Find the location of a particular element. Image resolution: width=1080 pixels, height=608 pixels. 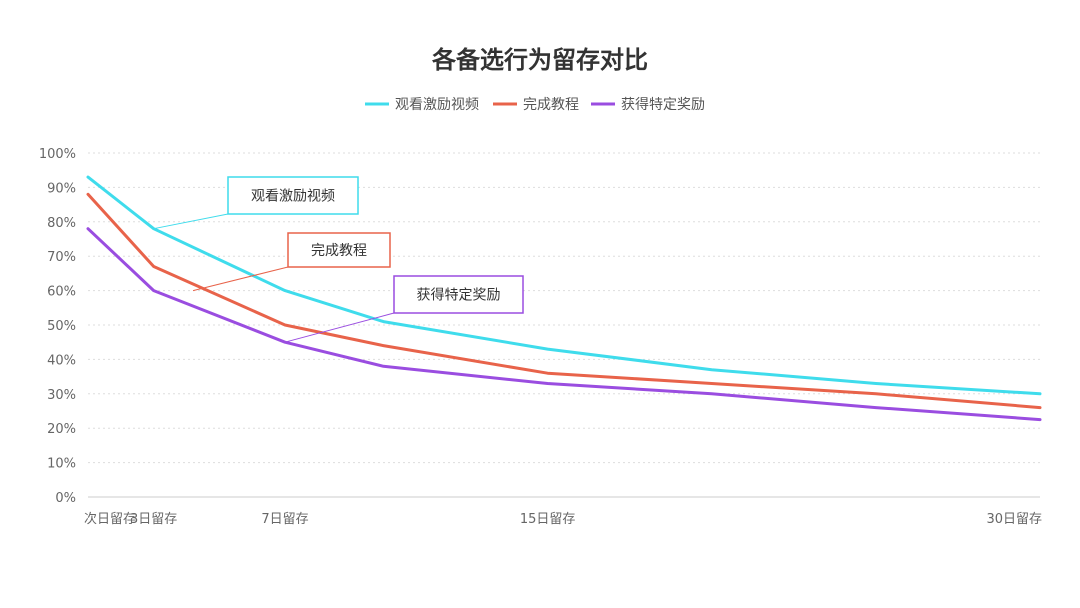

x-tick-label: 15日留存 is located at coordinates (548, 519).